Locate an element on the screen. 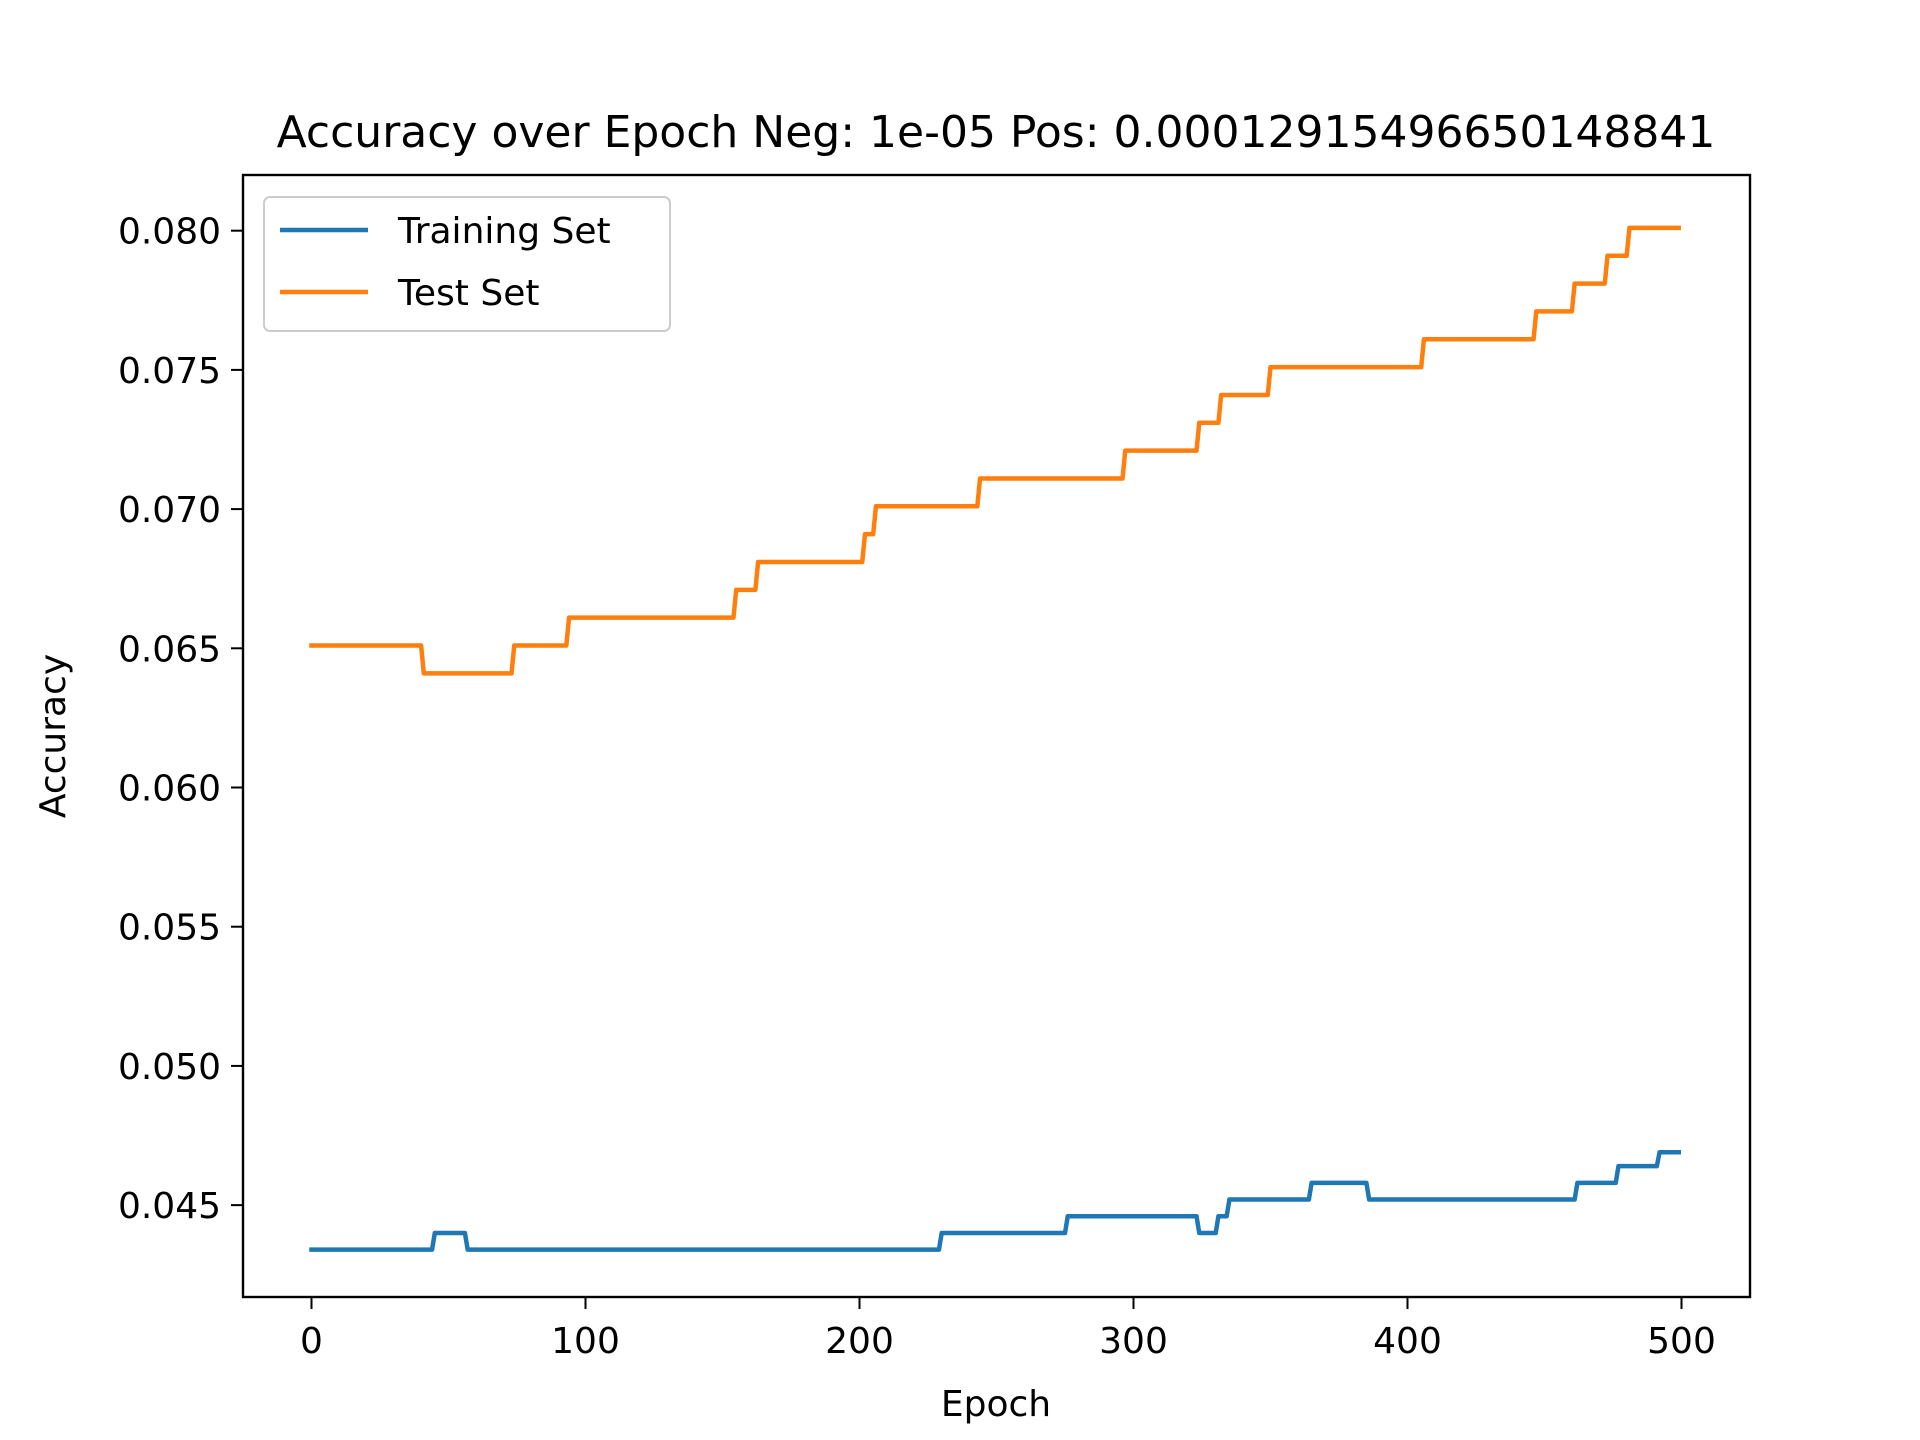  y-tick-label: 0.060 is located at coordinates (169, 789).